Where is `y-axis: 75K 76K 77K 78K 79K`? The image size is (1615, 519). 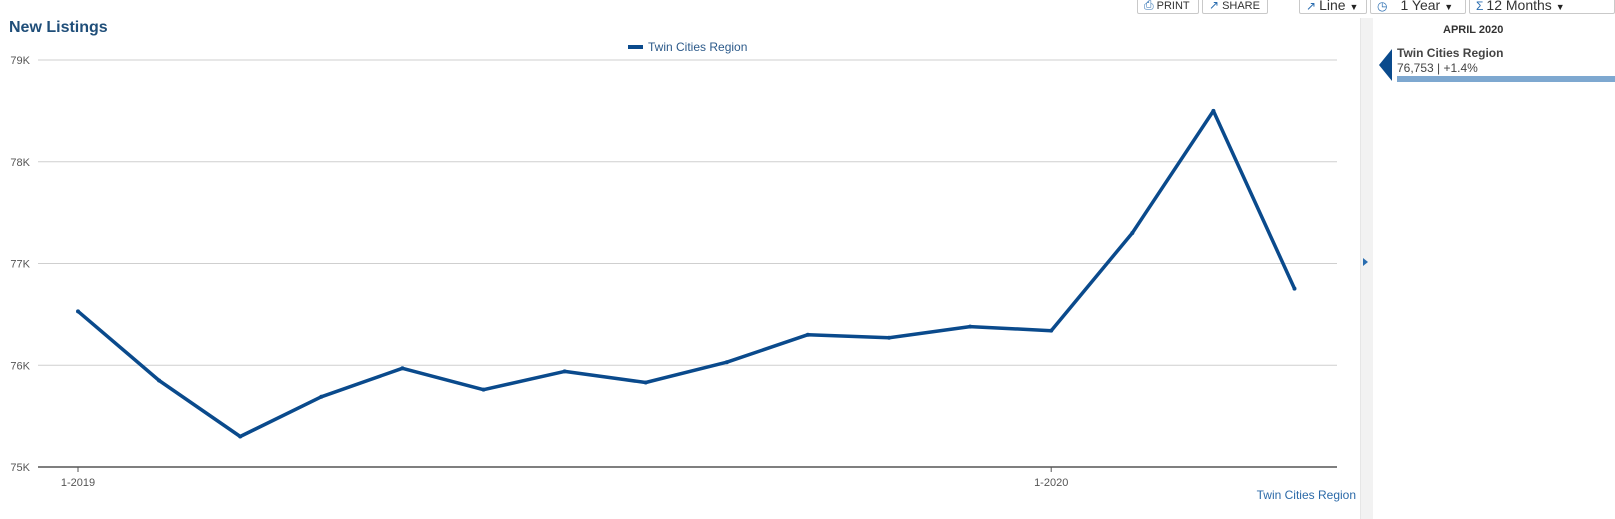
y-axis: 75K 76K 77K 78K 79K is located at coordinates (20, 264).